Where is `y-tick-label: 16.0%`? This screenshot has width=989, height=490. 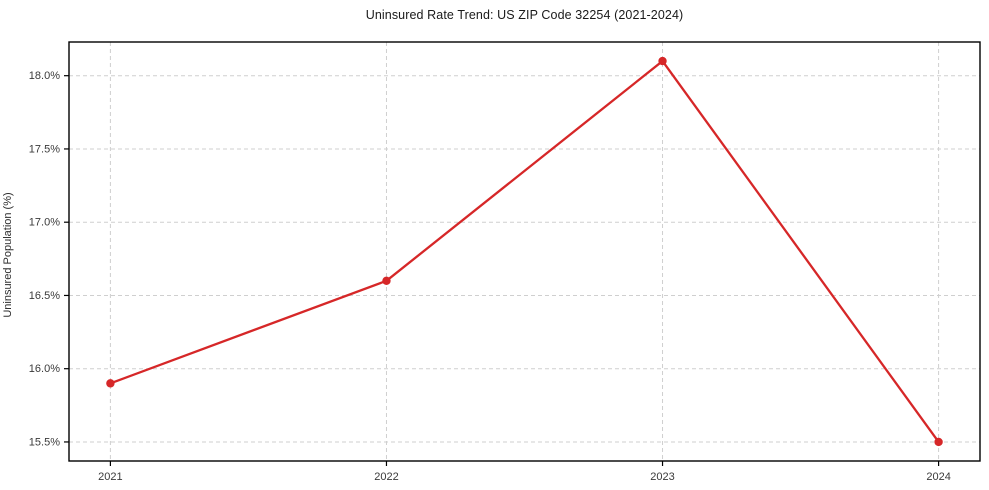 y-tick-label: 16.0% is located at coordinates (44, 369).